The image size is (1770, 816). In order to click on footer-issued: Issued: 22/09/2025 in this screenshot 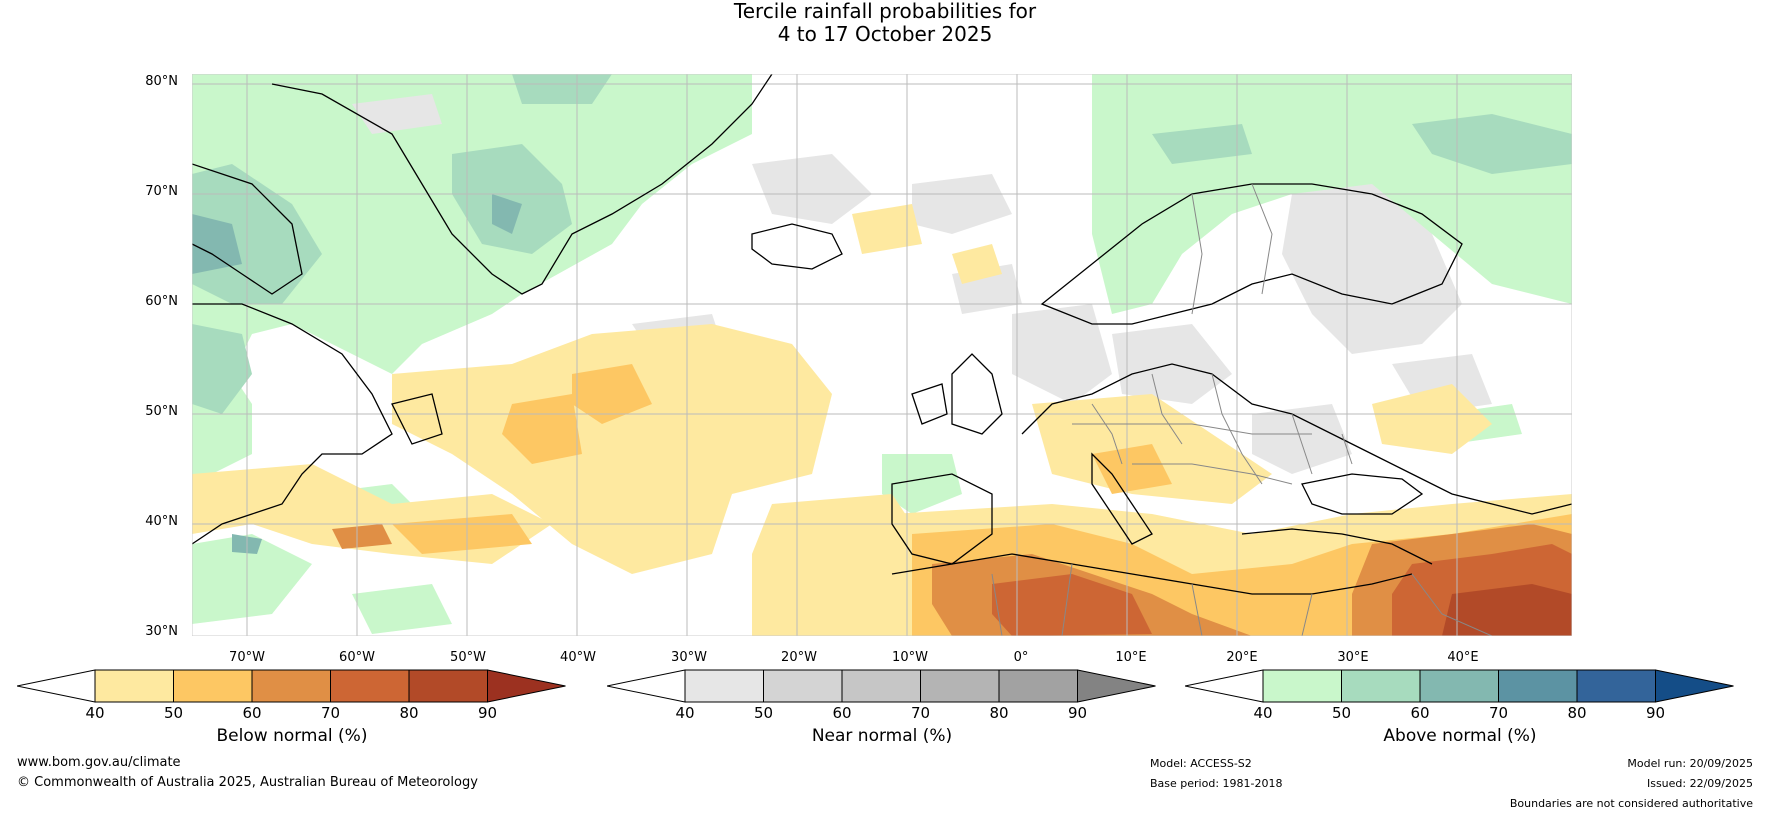, I will do `click(1699, 783)`.